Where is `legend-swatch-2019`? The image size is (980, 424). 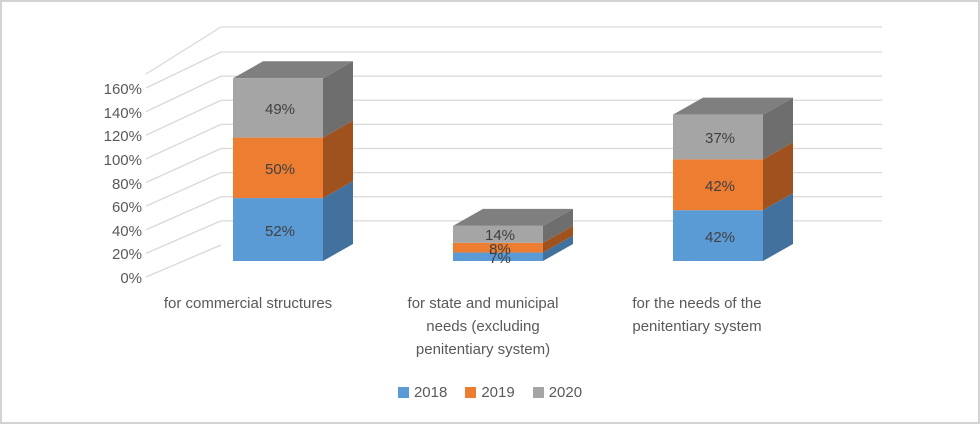
legend-swatch-2019 is located at coordinates (471, 392).